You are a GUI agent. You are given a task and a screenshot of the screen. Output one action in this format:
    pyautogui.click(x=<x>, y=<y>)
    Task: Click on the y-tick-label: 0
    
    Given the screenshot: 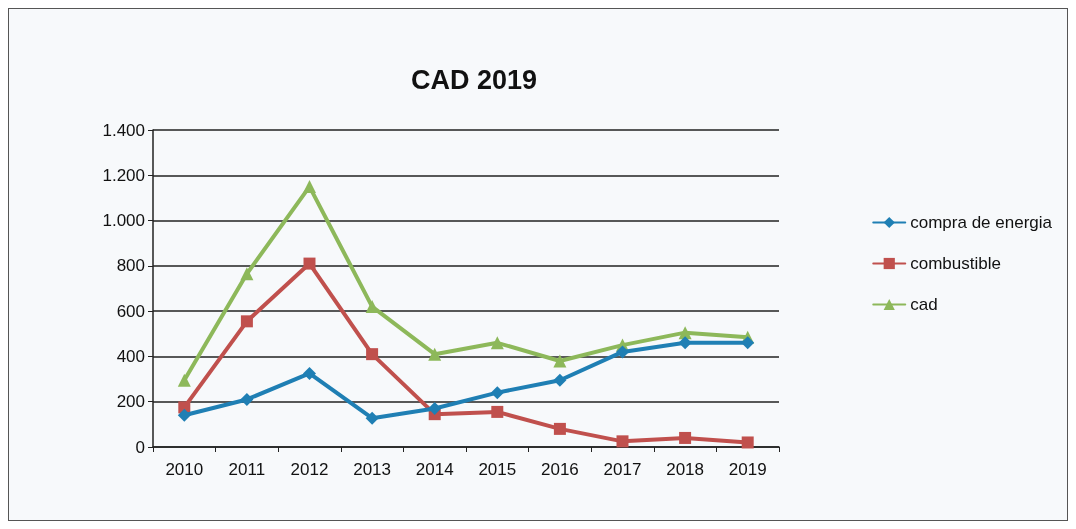 What is the action you would take?
    pyautogui.click(x=140, y=447)
    